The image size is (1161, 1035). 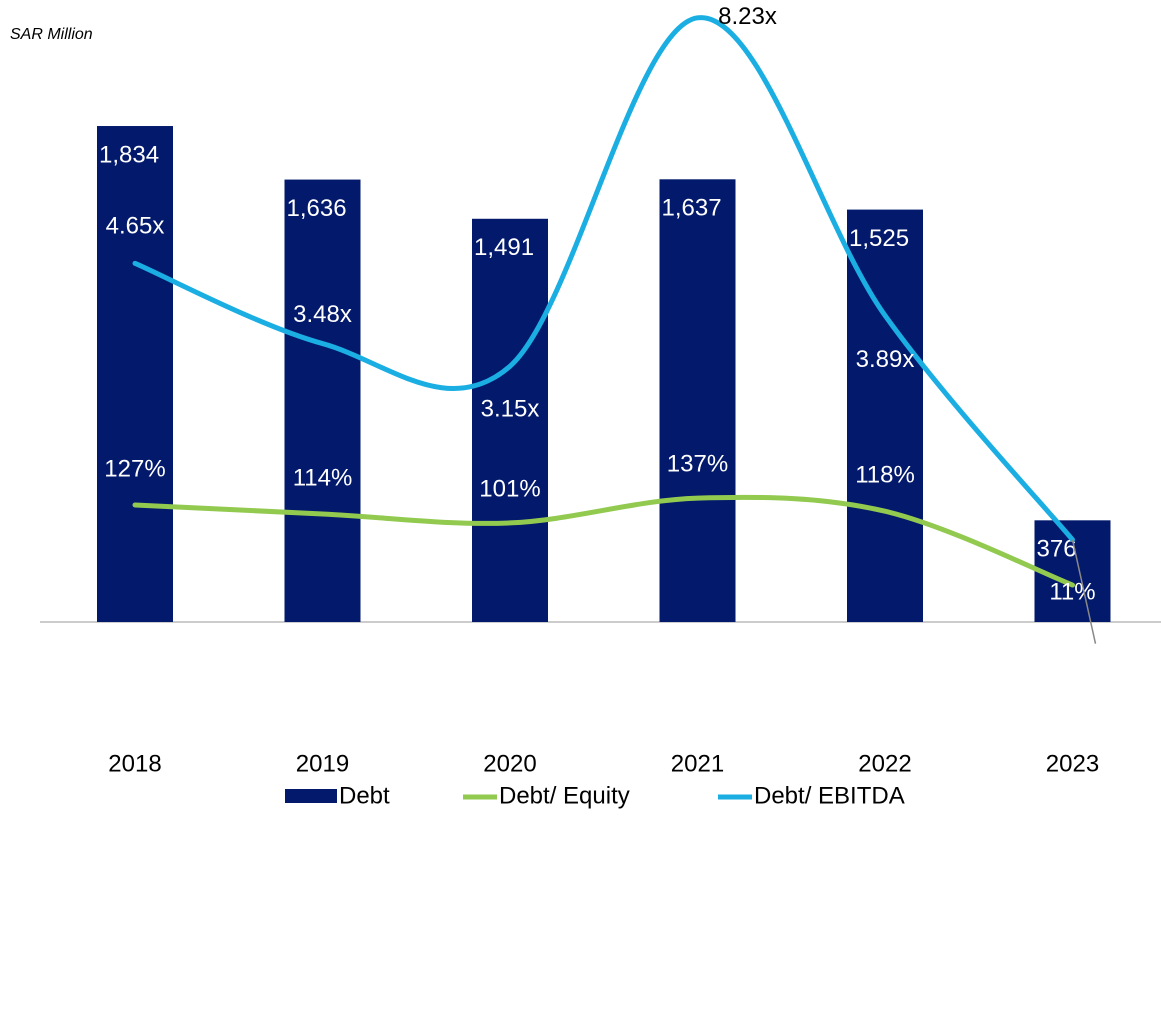 What do you see at coordinates (829, 795) in the screenshot?
I see `legend-label: Debt/ EBITDA` at bounding box center [829, 795].